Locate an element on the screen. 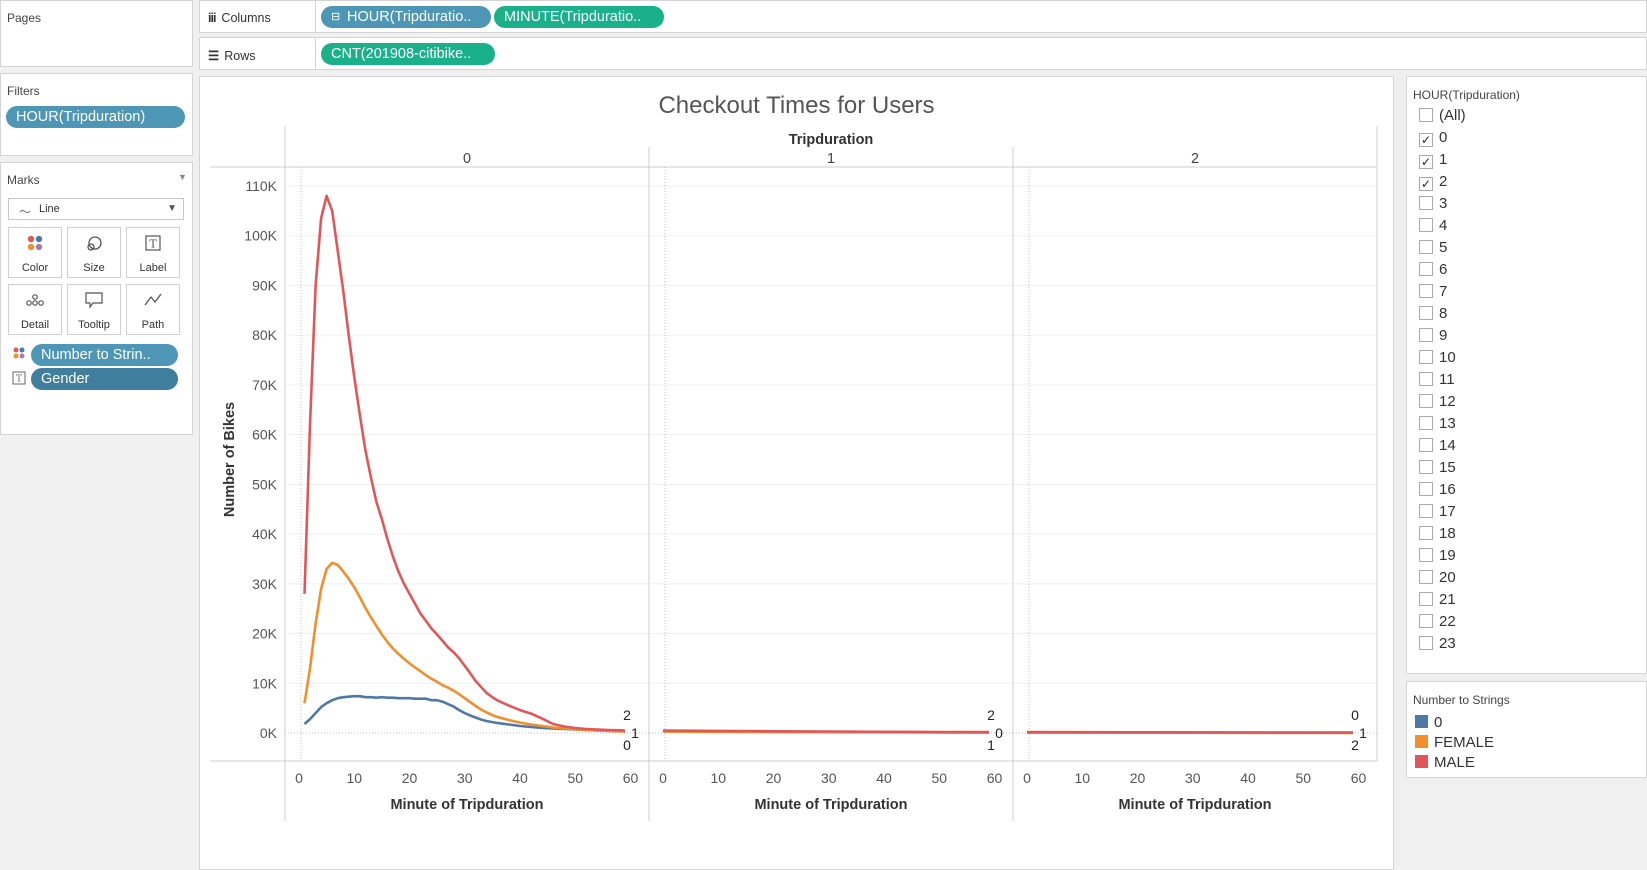 This screenshot has width=1647, height=870. hour-filter-item: 8 is located at coordinates (1433, 316).